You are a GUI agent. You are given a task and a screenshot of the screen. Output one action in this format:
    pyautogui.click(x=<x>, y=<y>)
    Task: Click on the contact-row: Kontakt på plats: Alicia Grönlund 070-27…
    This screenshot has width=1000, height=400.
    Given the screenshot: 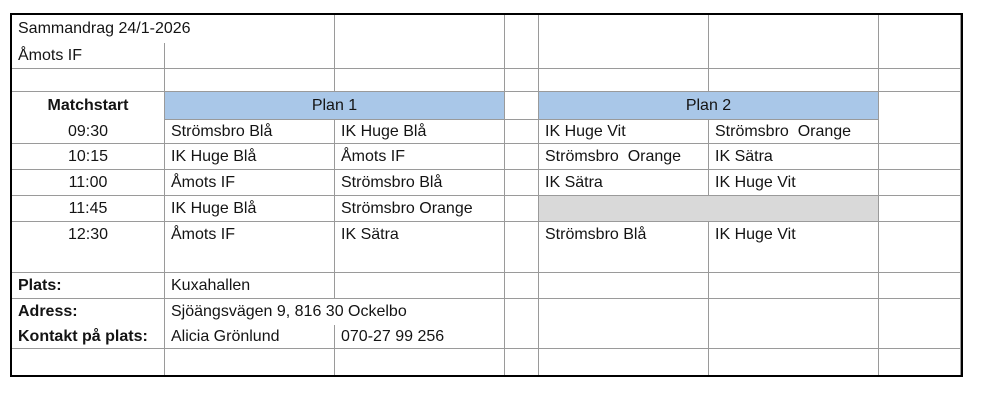 What is the action you would take?
    pyautogui.click(x=486, y=337)
    